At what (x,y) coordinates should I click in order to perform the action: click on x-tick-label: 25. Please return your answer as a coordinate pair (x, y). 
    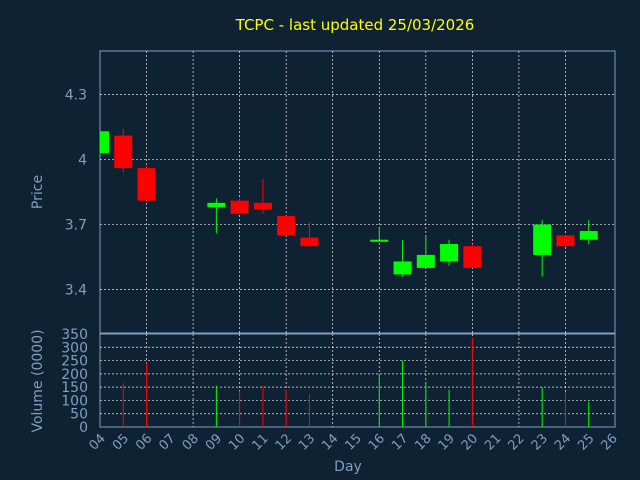
    Looking at the image, I should click on (586, 442).